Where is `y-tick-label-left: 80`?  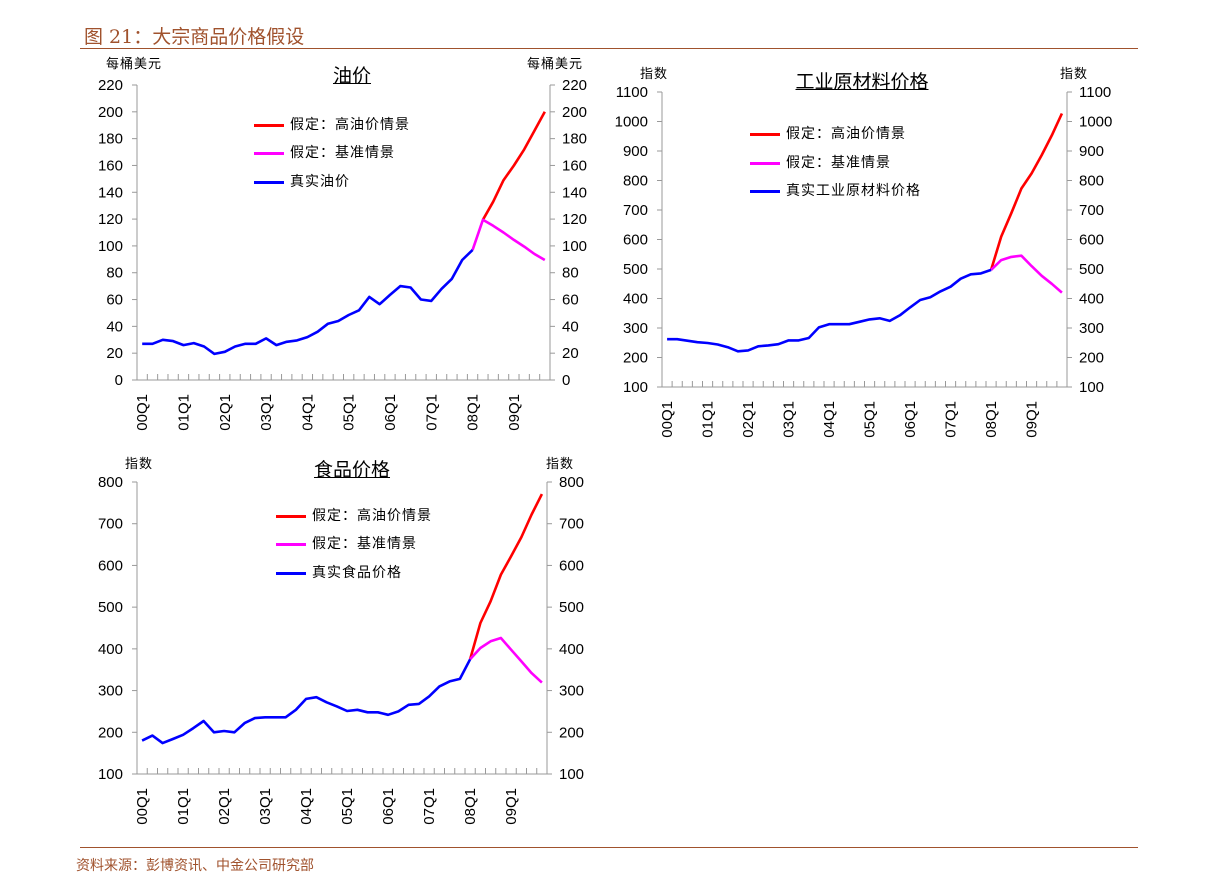 y-tick-label-left: 80 is located at coordinates (114, 273).